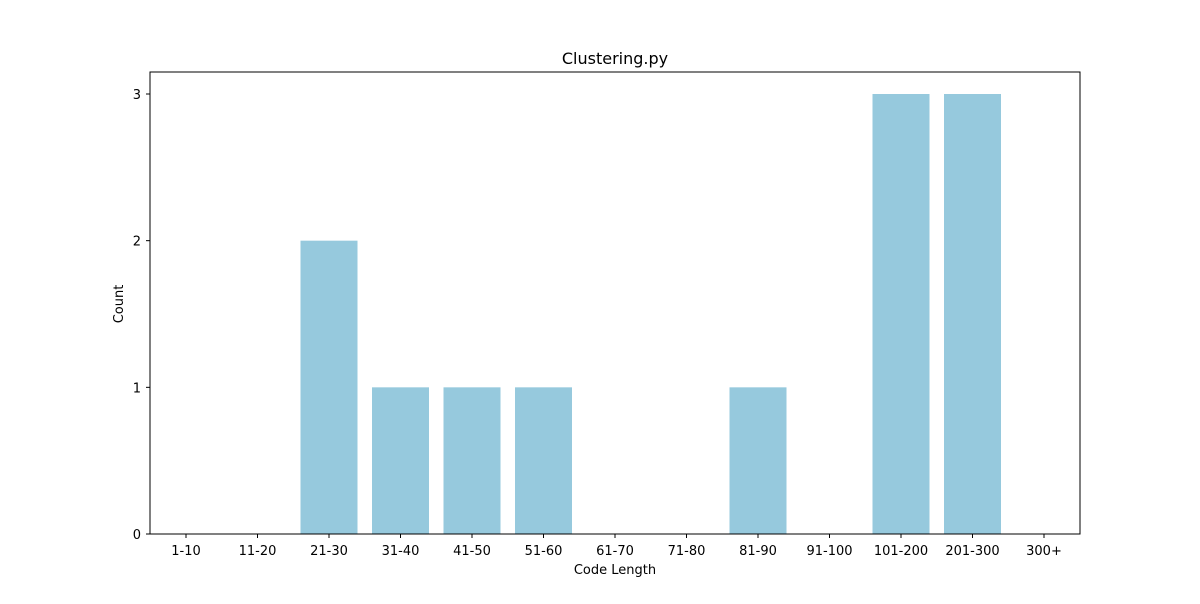  What do you see at coordinates (137, 388) in the screenshot?
I see `y-tick-label: 1` at bounding box center [137, 388].